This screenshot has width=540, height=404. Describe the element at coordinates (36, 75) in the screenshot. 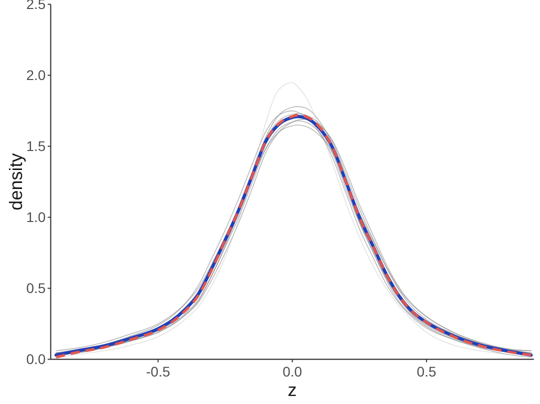

I see `y-tick-label: 2.0` at that location.